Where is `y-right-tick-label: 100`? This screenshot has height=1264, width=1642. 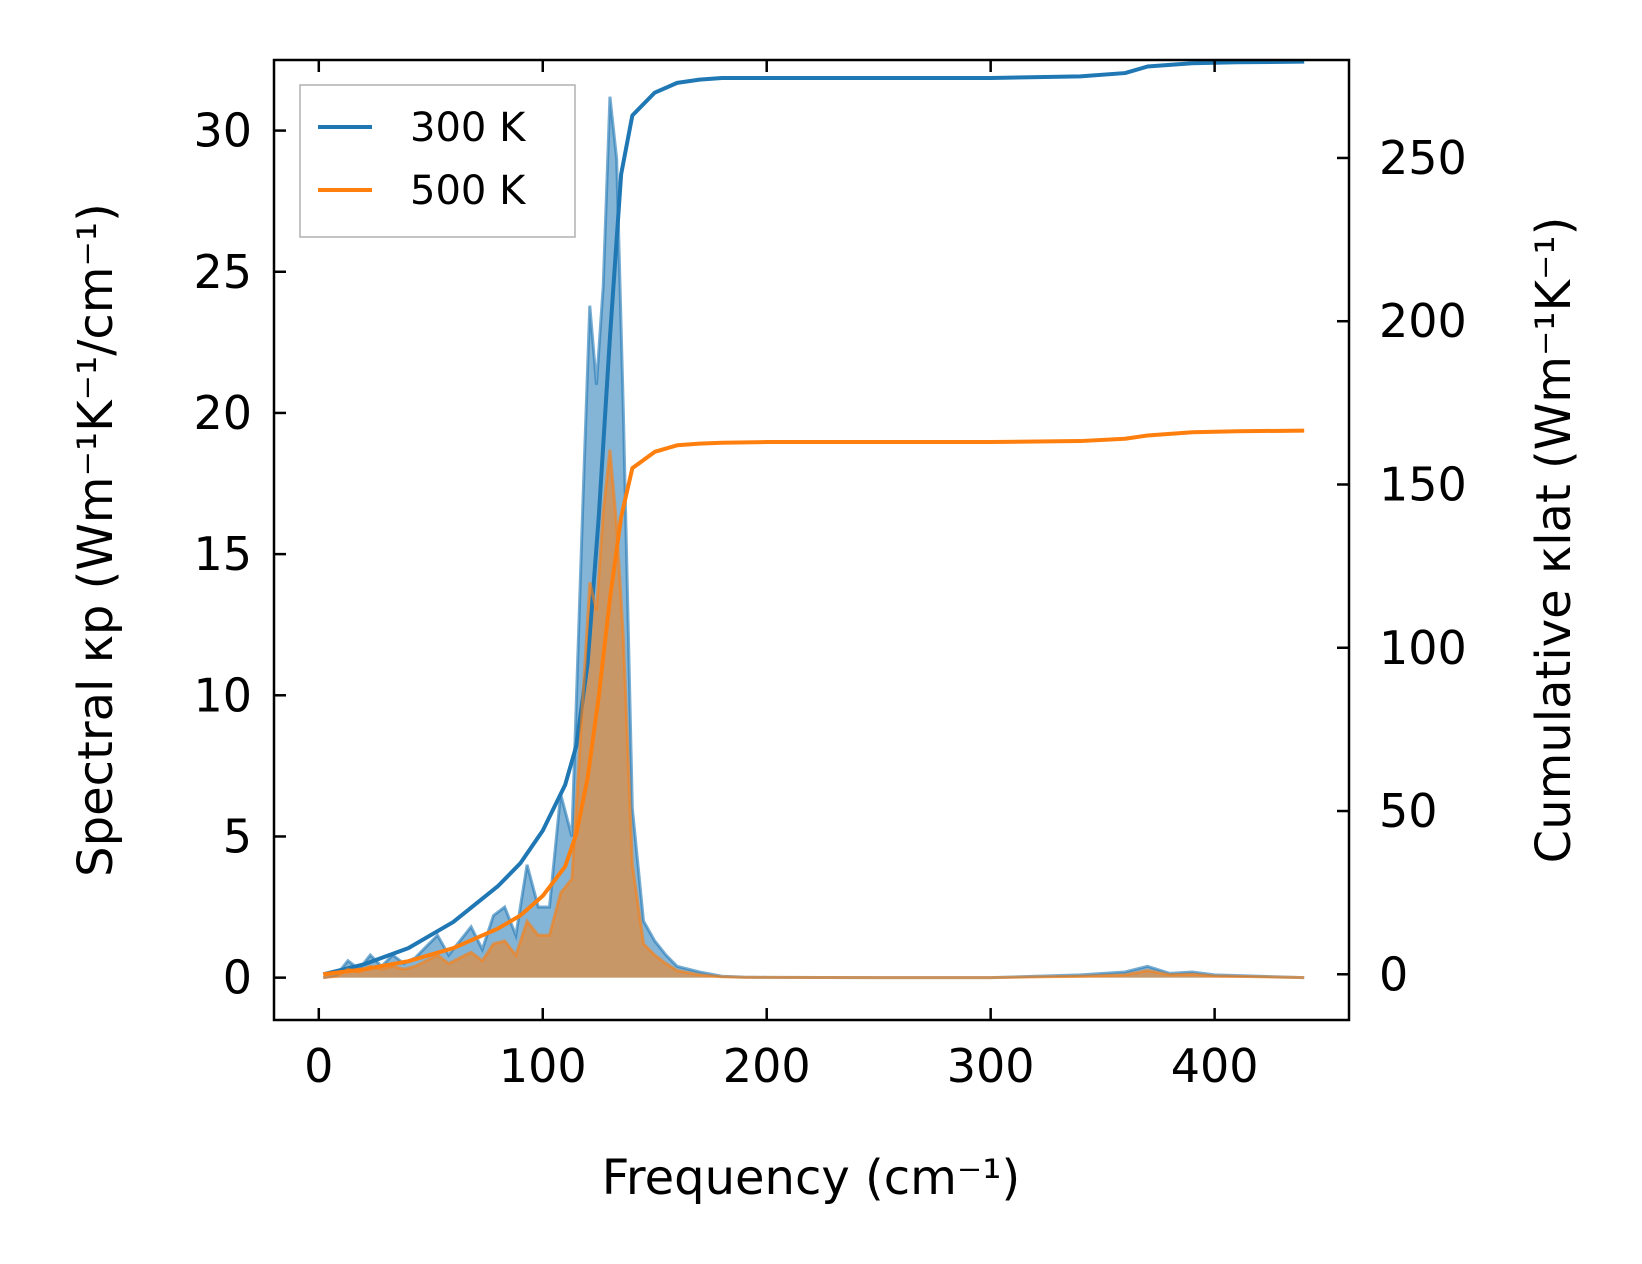 y-right-tick-label: 100 is located at coordinates (1423, 648).